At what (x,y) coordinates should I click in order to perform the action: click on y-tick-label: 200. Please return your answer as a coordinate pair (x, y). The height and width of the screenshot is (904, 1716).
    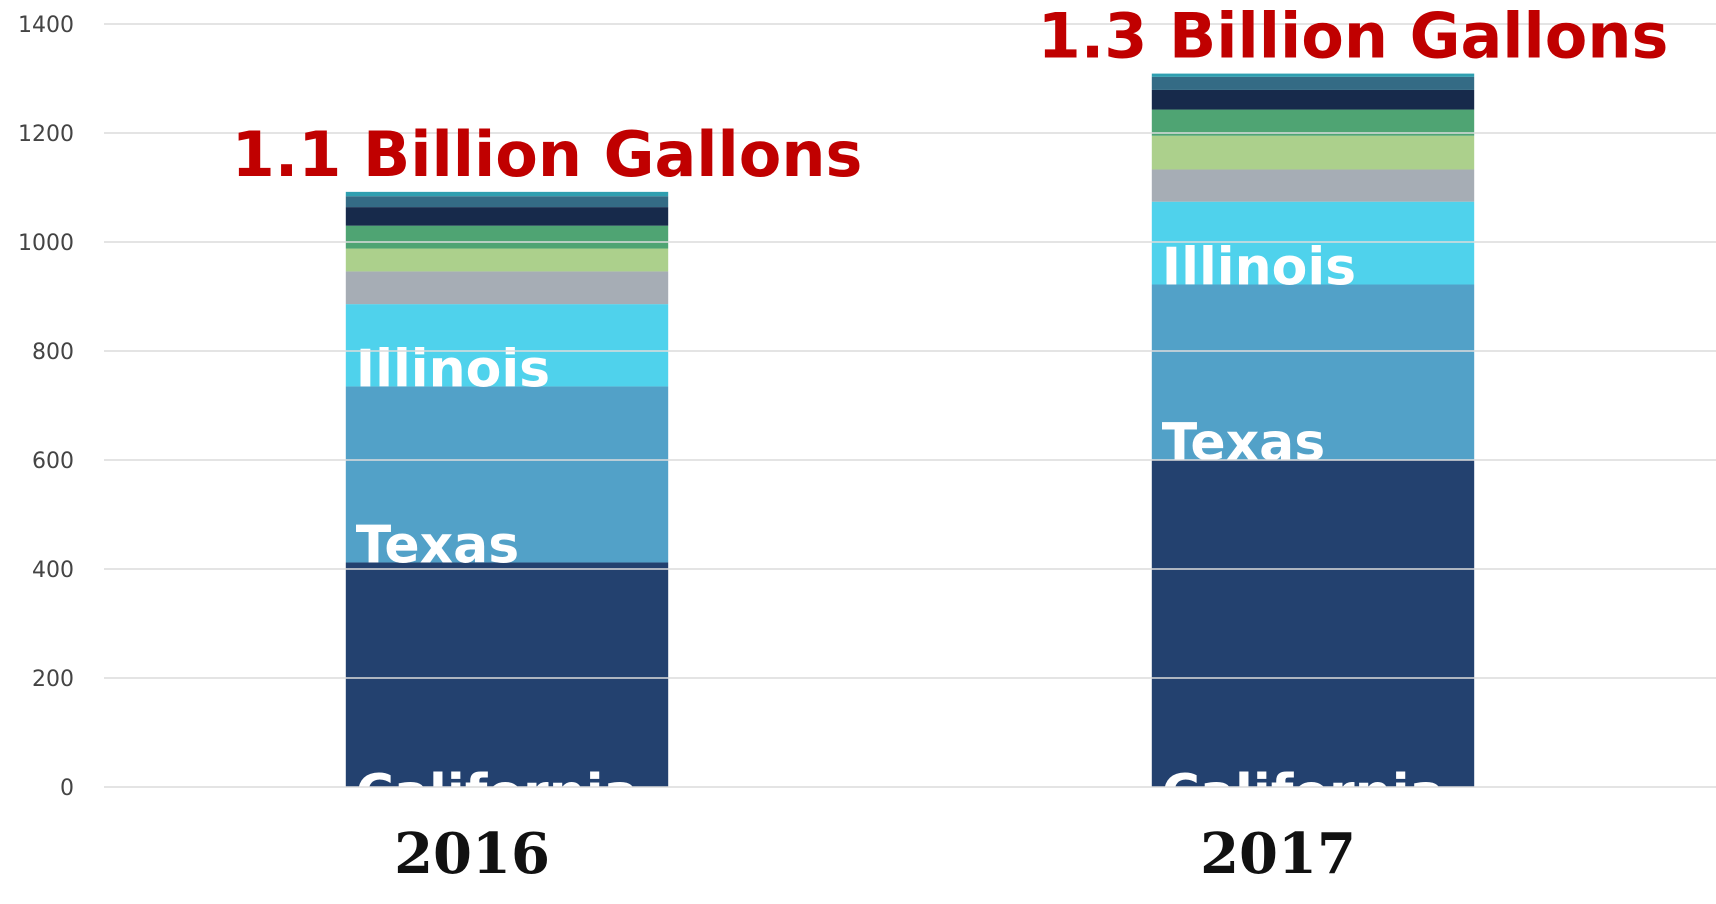
    Looking at the image, I should click on (53, 679).